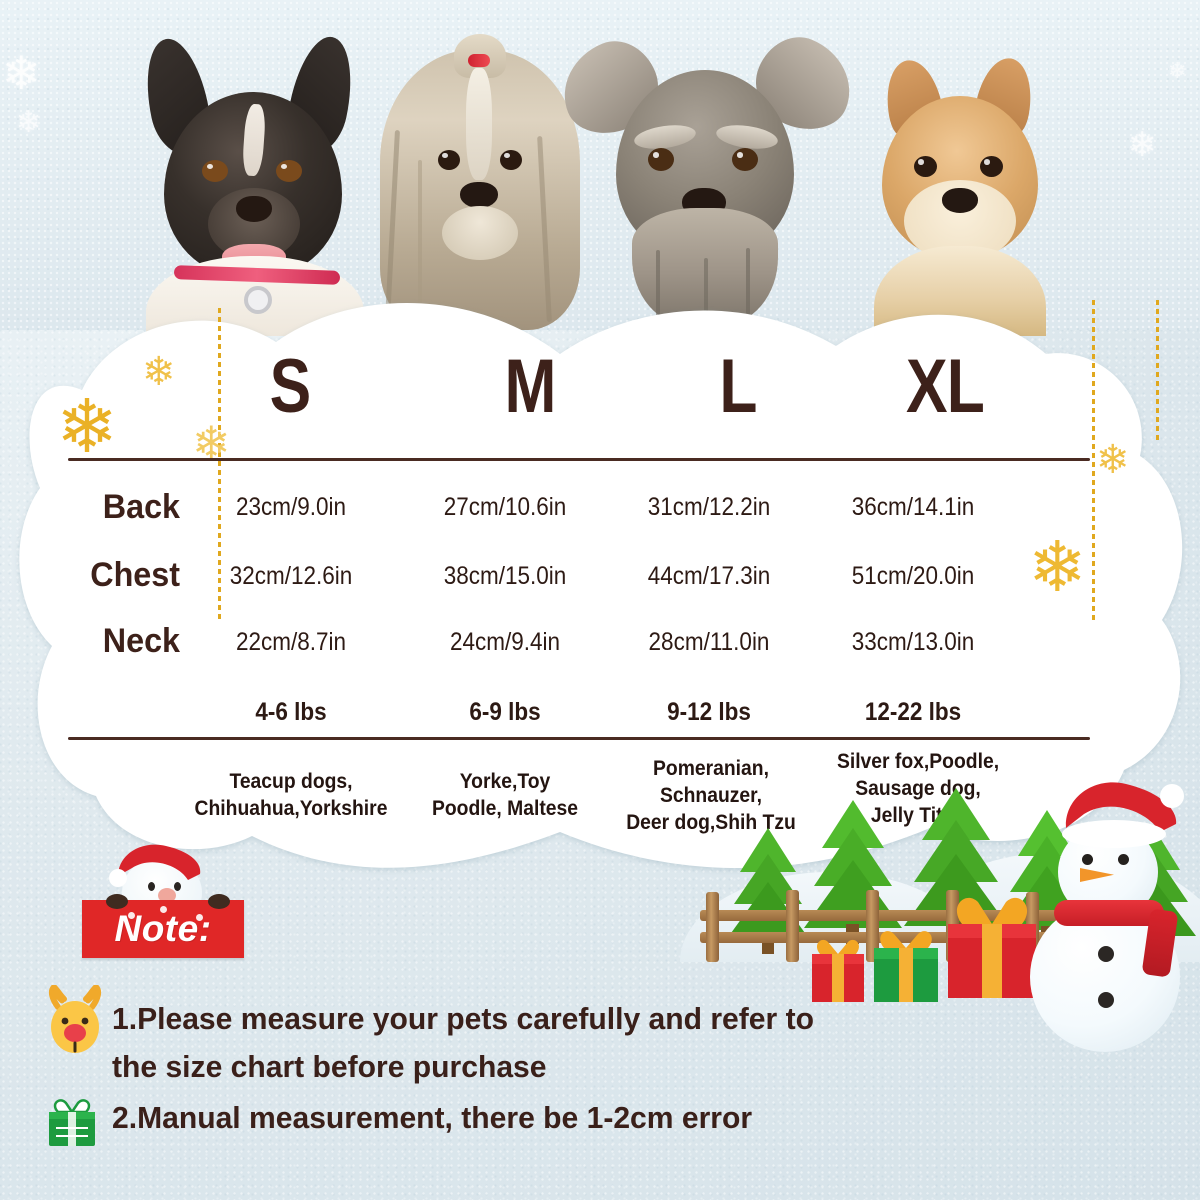  I want to click on size-header-m: M, so click(530, 386).